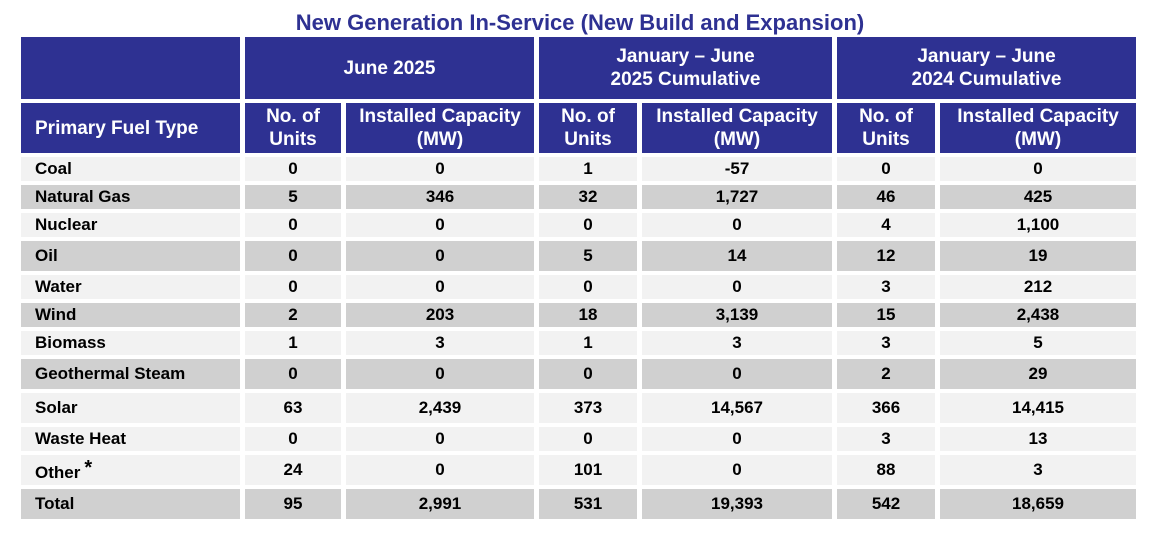  I want to click on capacity-cell: 5, so click(1038, 343).